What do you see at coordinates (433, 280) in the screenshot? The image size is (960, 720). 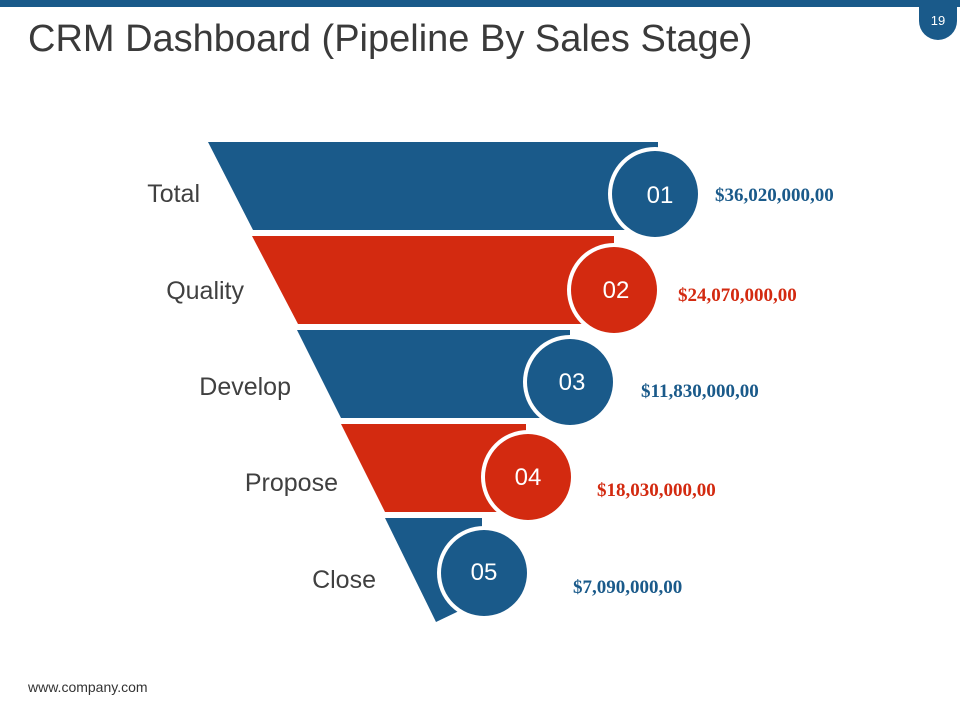 I see `funnel-band-quality` at bounding box center [433, 280].